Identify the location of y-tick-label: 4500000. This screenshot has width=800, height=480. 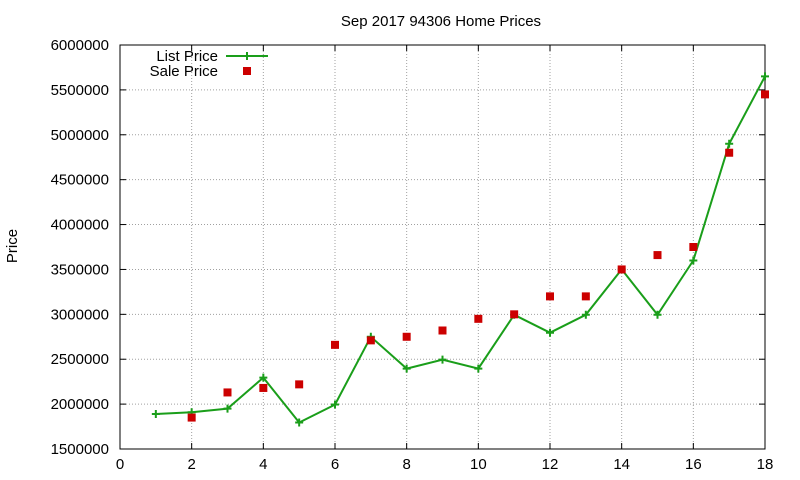
(80, 180).